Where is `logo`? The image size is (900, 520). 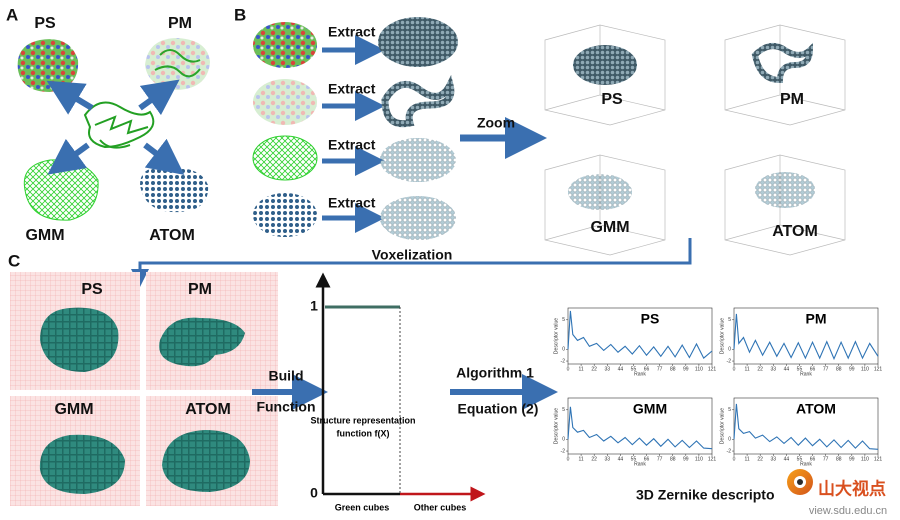
logo is located at coordinates (800, 482).